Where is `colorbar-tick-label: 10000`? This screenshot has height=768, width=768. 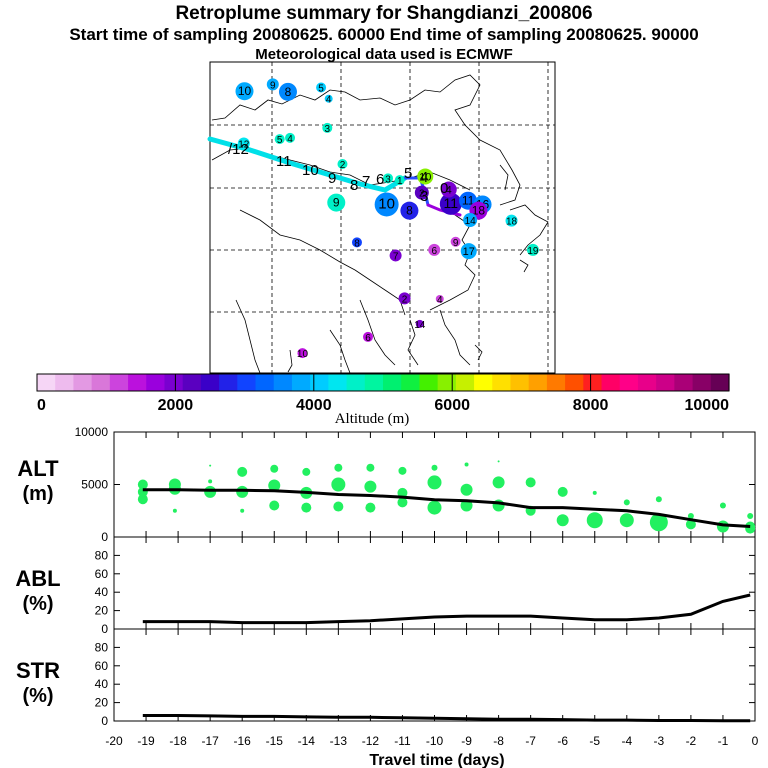
colorbar-tick-label: 10000 is located at coordinates (707, 405).